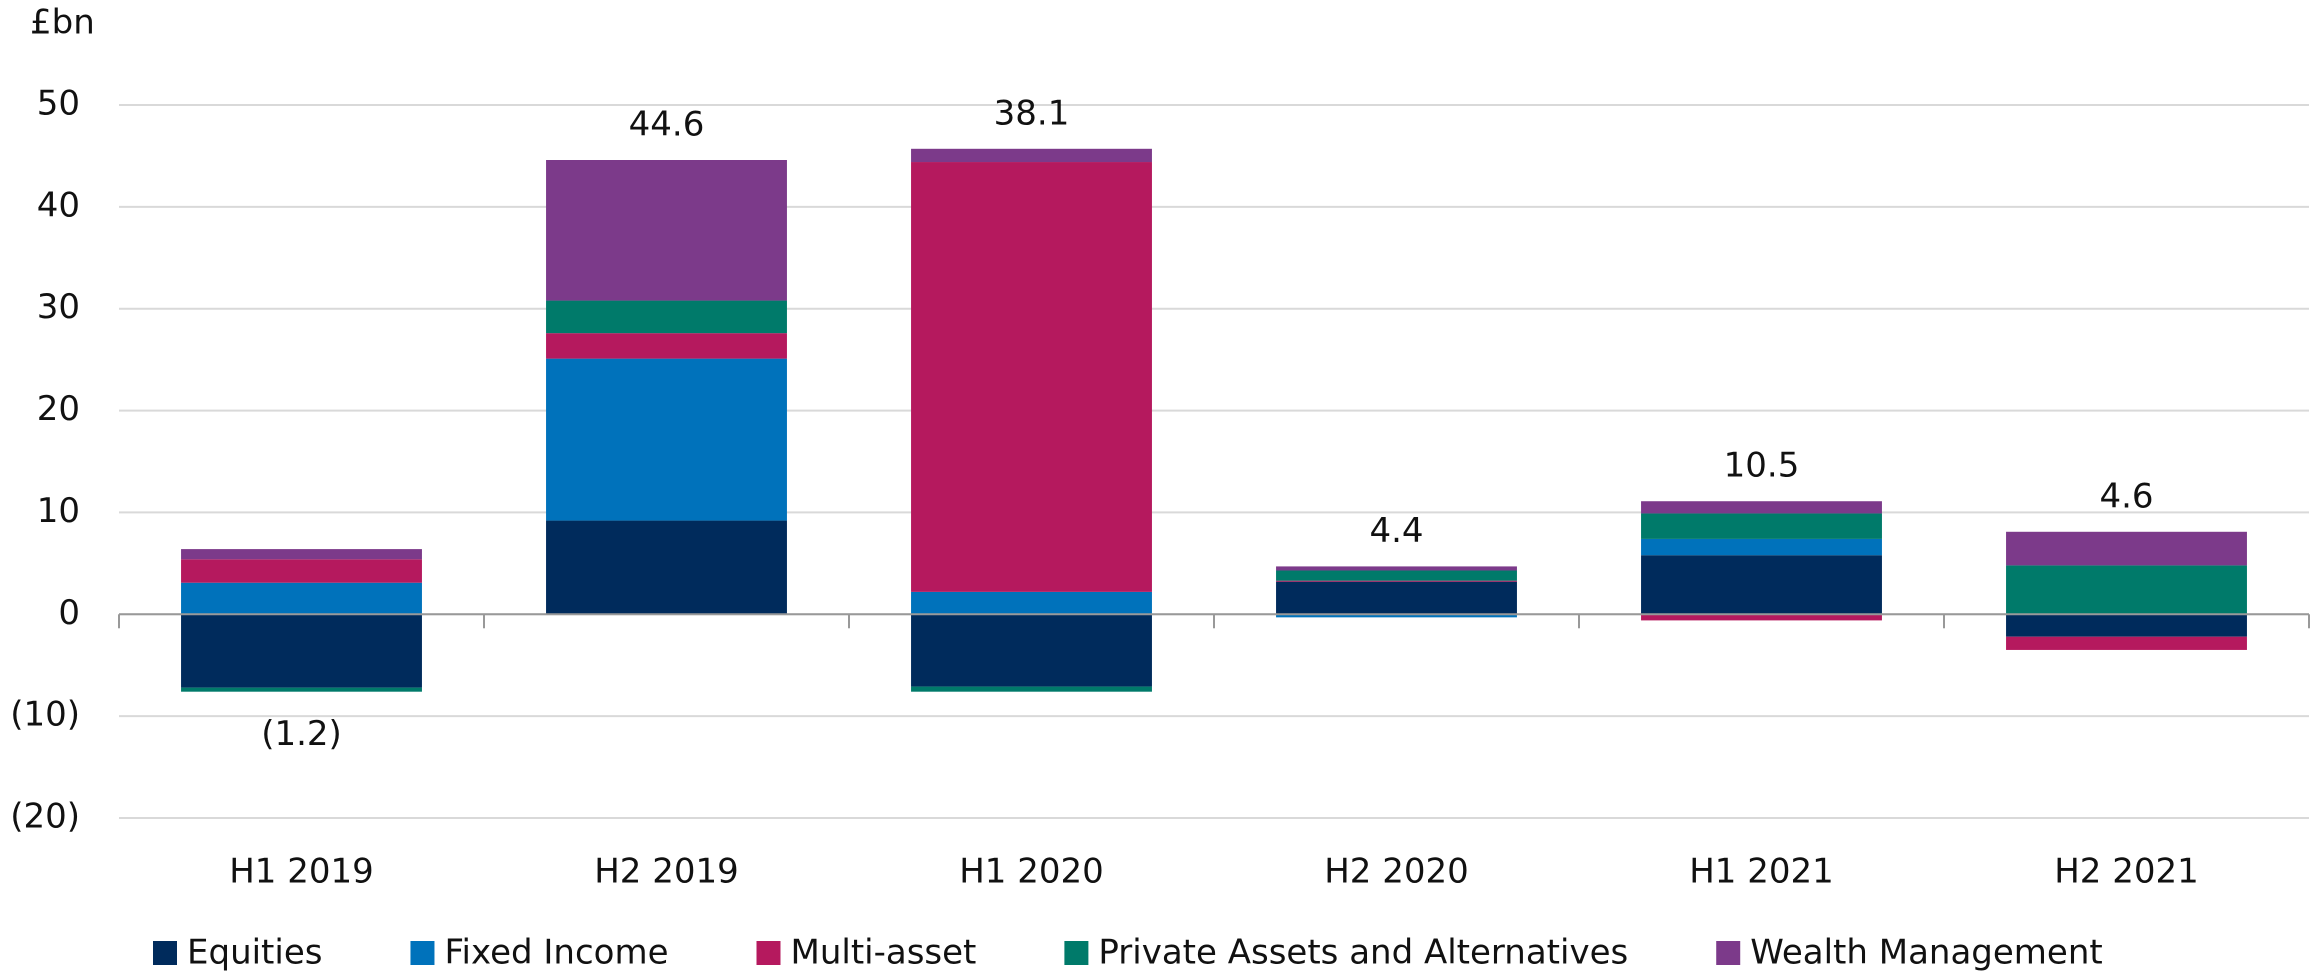 The image size is (2317, 975). Describe the element at coordinates (1032, 113) in the screenshot. I see `total-label: 38.1` at that location.